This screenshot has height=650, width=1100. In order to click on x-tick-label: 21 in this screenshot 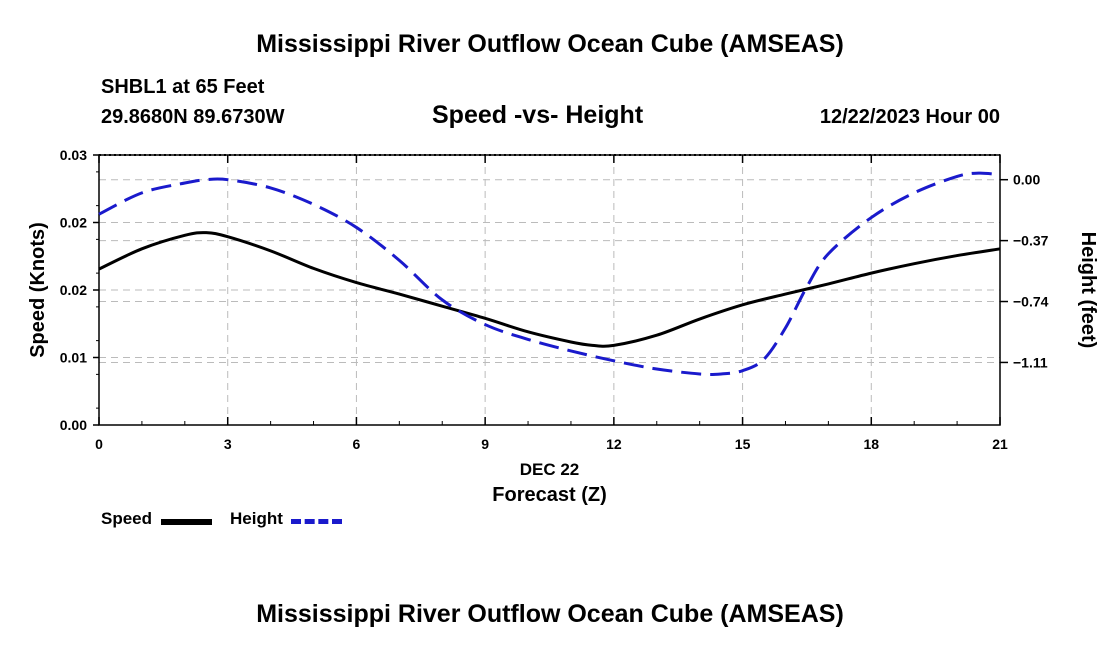, I will do `click(1000, 444)`.